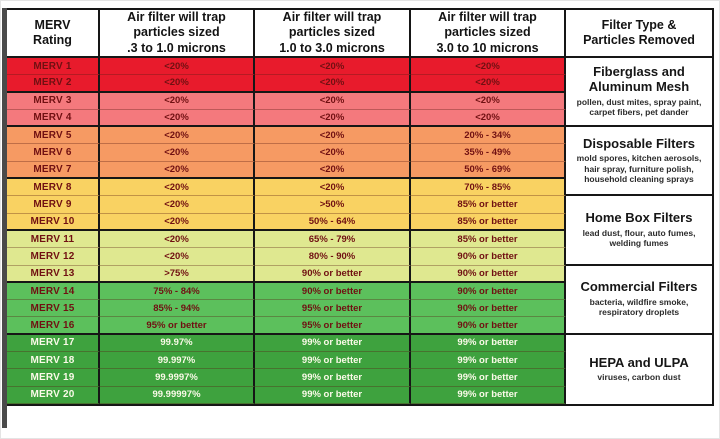 Image resolution: width=720 pixels, height=439 pixels. Describe the element at coordinates (53, 343) in the screenshot. I see `merv-rating-cell: MERV 17` at that location.